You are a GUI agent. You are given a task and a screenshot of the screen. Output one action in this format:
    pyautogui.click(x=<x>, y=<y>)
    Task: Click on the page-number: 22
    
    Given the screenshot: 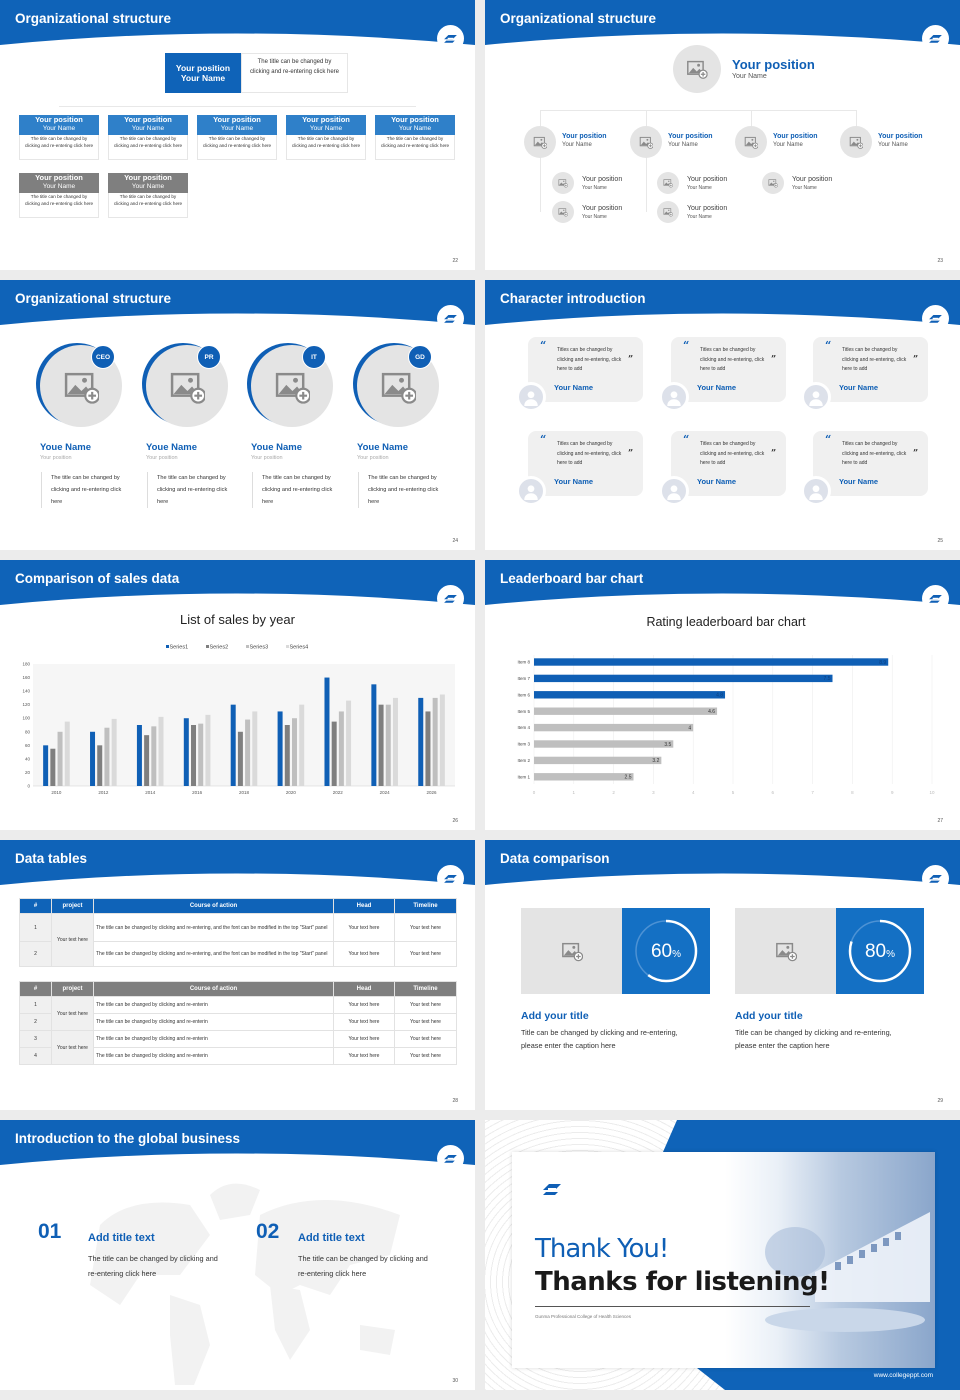 What is the action you would take?
    pyautogui.click(x=455, y=261)
    